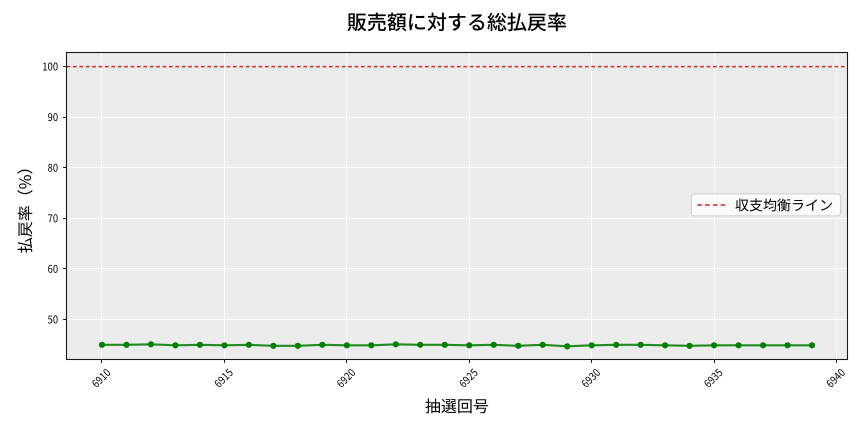 The image size is (864, 432). I want to click on legend, so click(766, 205).